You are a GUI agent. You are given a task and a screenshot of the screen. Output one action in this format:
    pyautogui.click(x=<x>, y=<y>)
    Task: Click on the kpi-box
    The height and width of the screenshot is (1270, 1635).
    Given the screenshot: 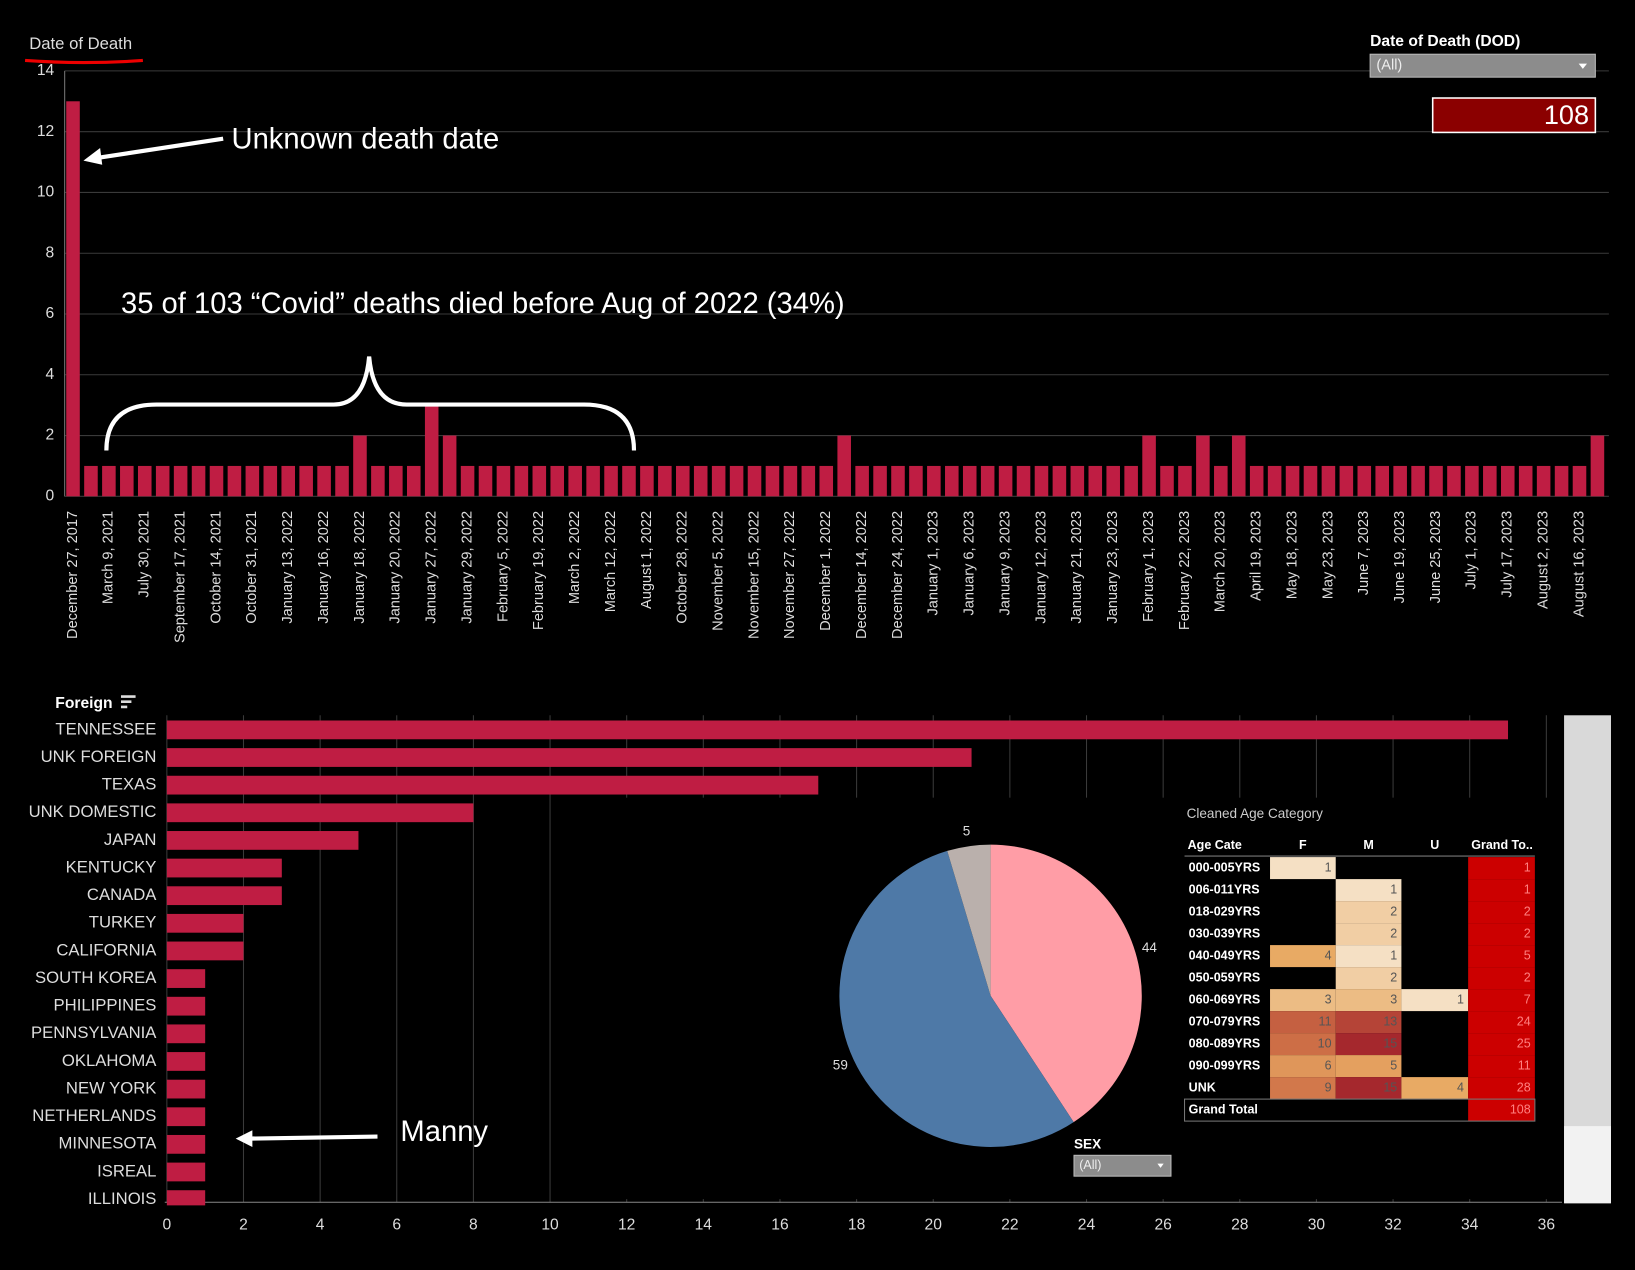 What is the action you would take?
    pyautogui.click(x=1514, y=115)
    